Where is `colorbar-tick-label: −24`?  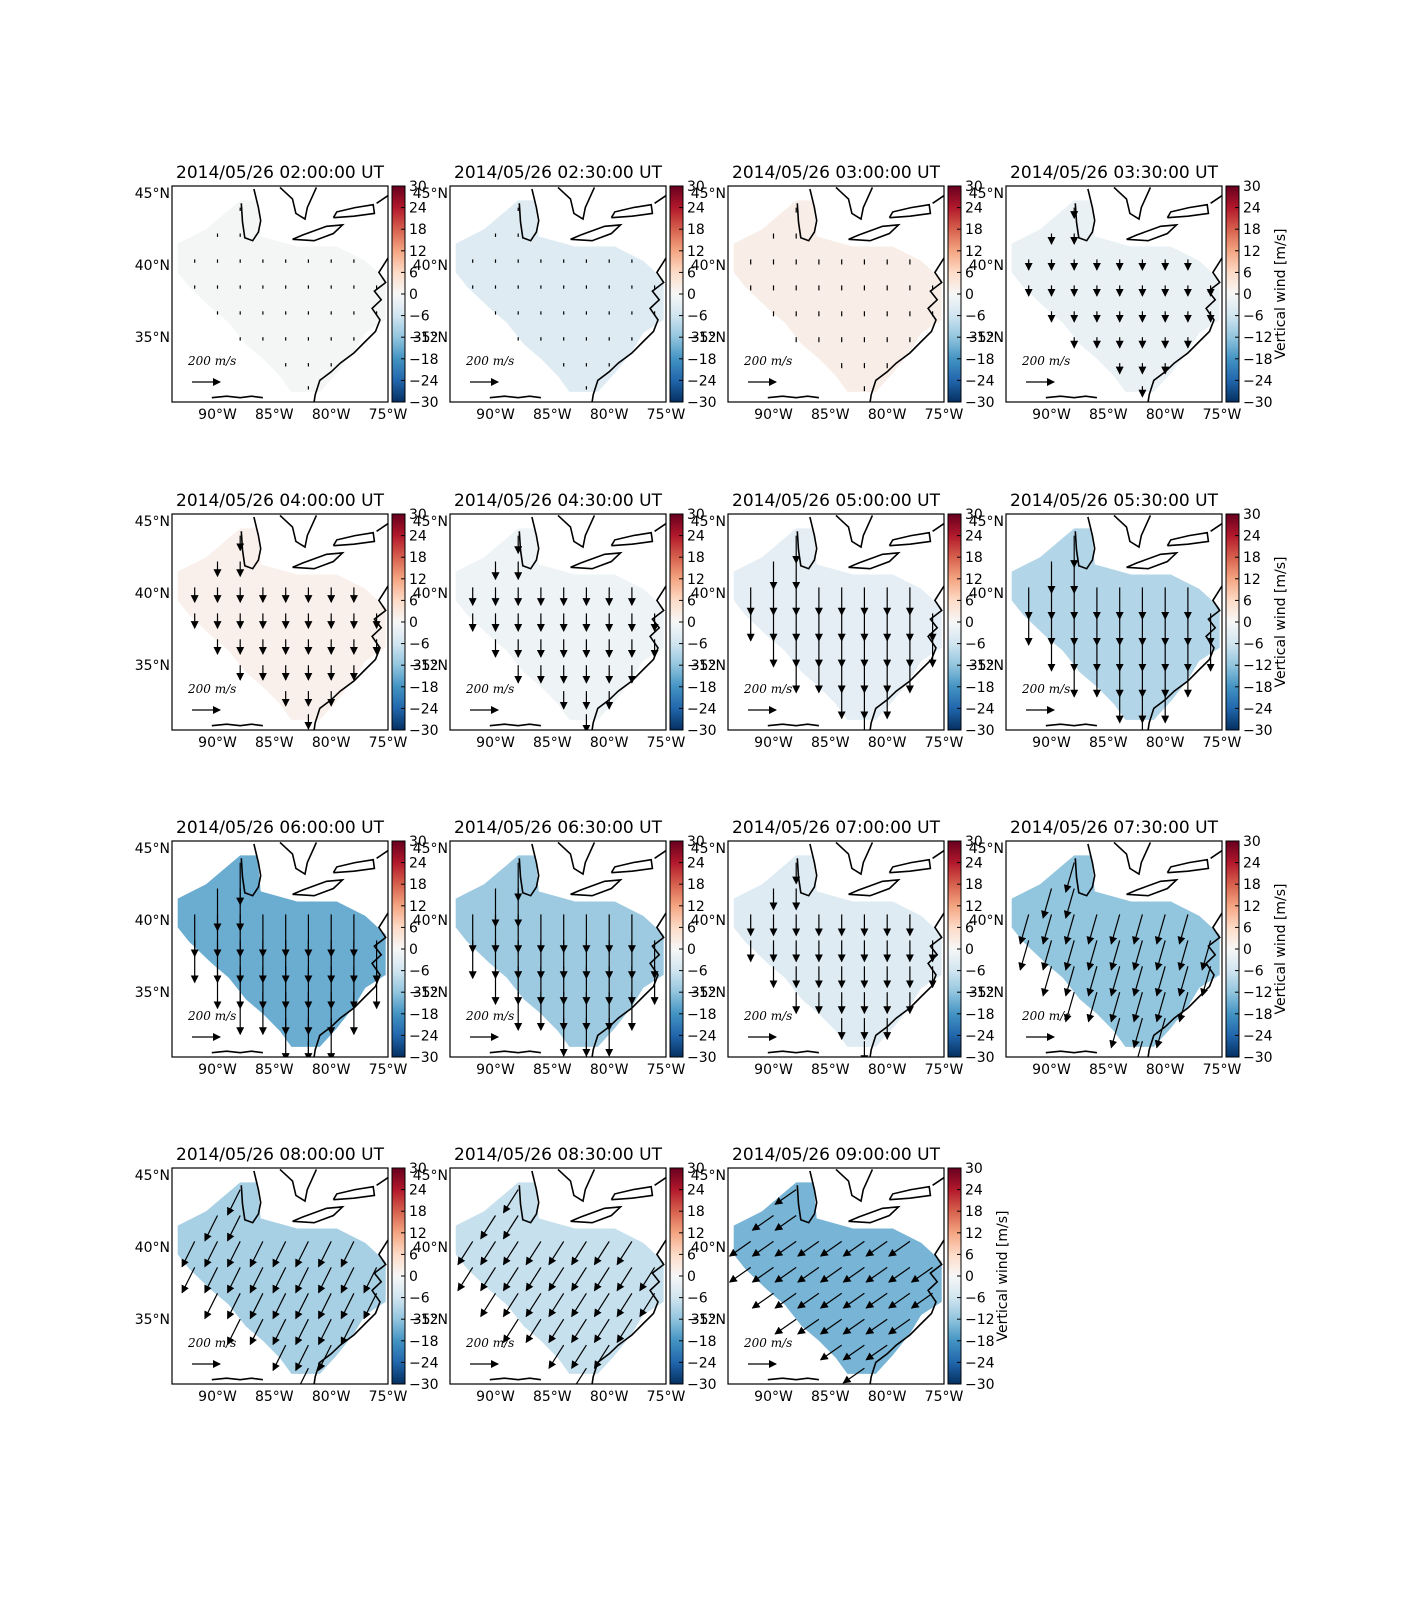
colorbar-tick-label: −24 is located at coordinates (980, 1036).